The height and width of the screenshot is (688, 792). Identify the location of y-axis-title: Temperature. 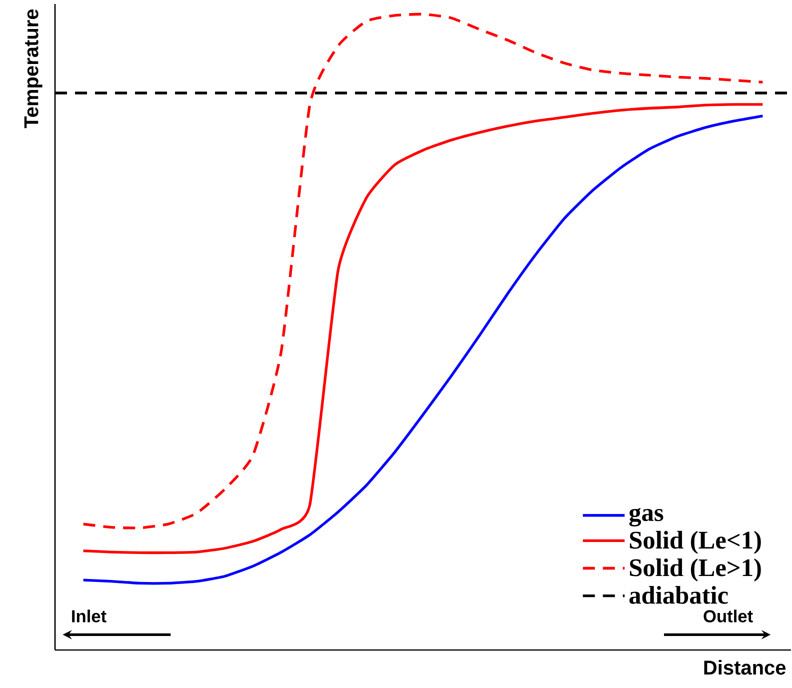
(33, 68).